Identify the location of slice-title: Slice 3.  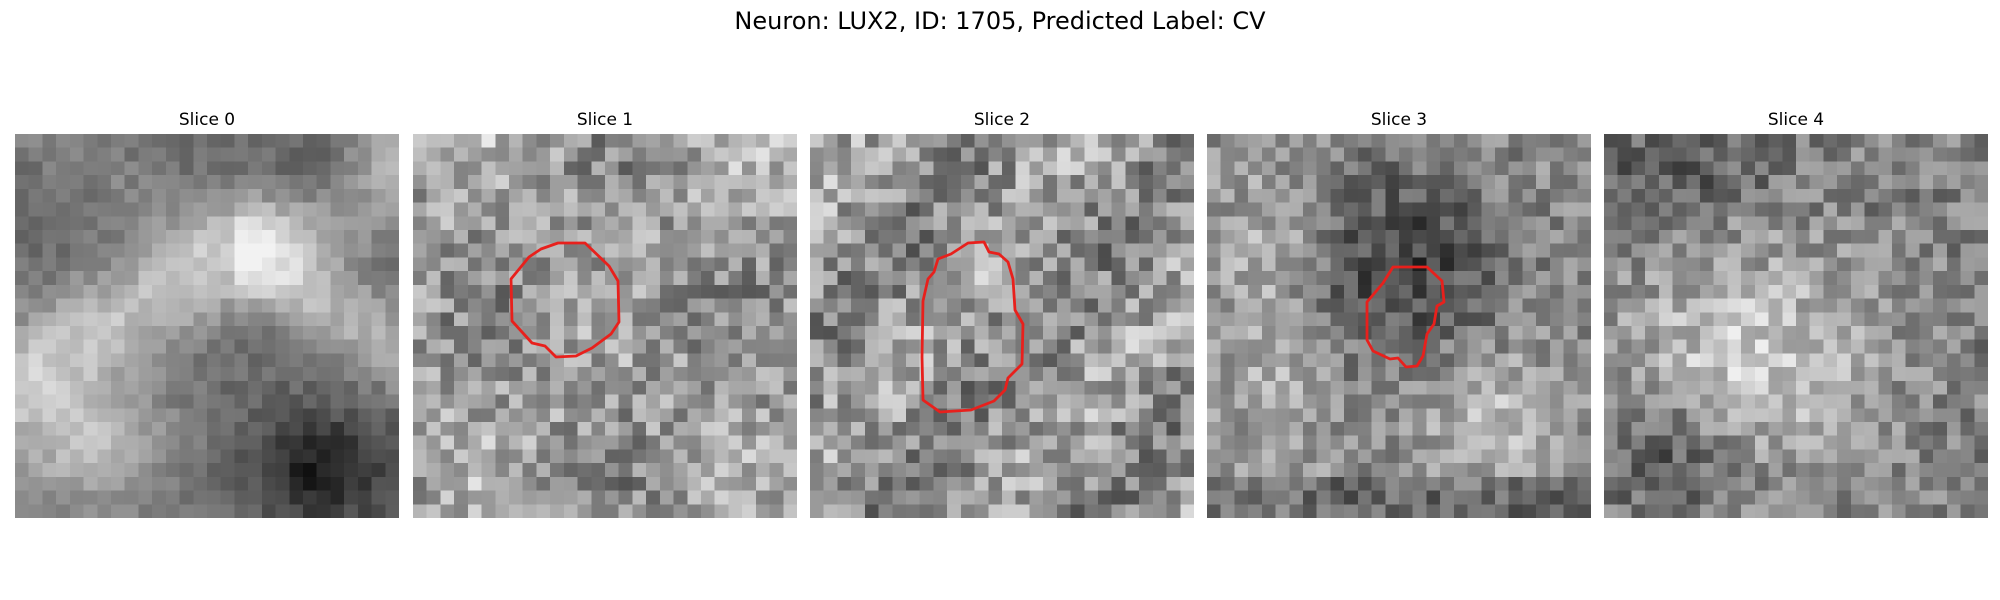
(1399, 120).